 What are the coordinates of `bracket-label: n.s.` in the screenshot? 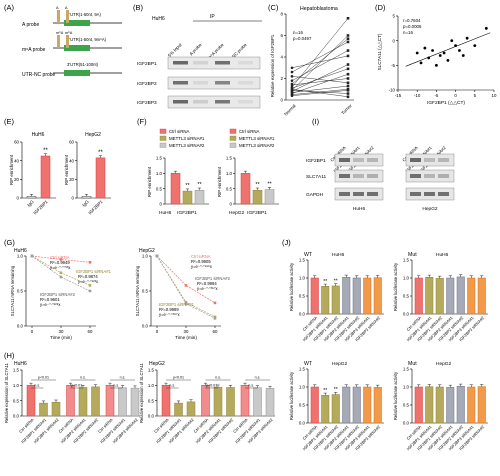 It's located at (258, 378).